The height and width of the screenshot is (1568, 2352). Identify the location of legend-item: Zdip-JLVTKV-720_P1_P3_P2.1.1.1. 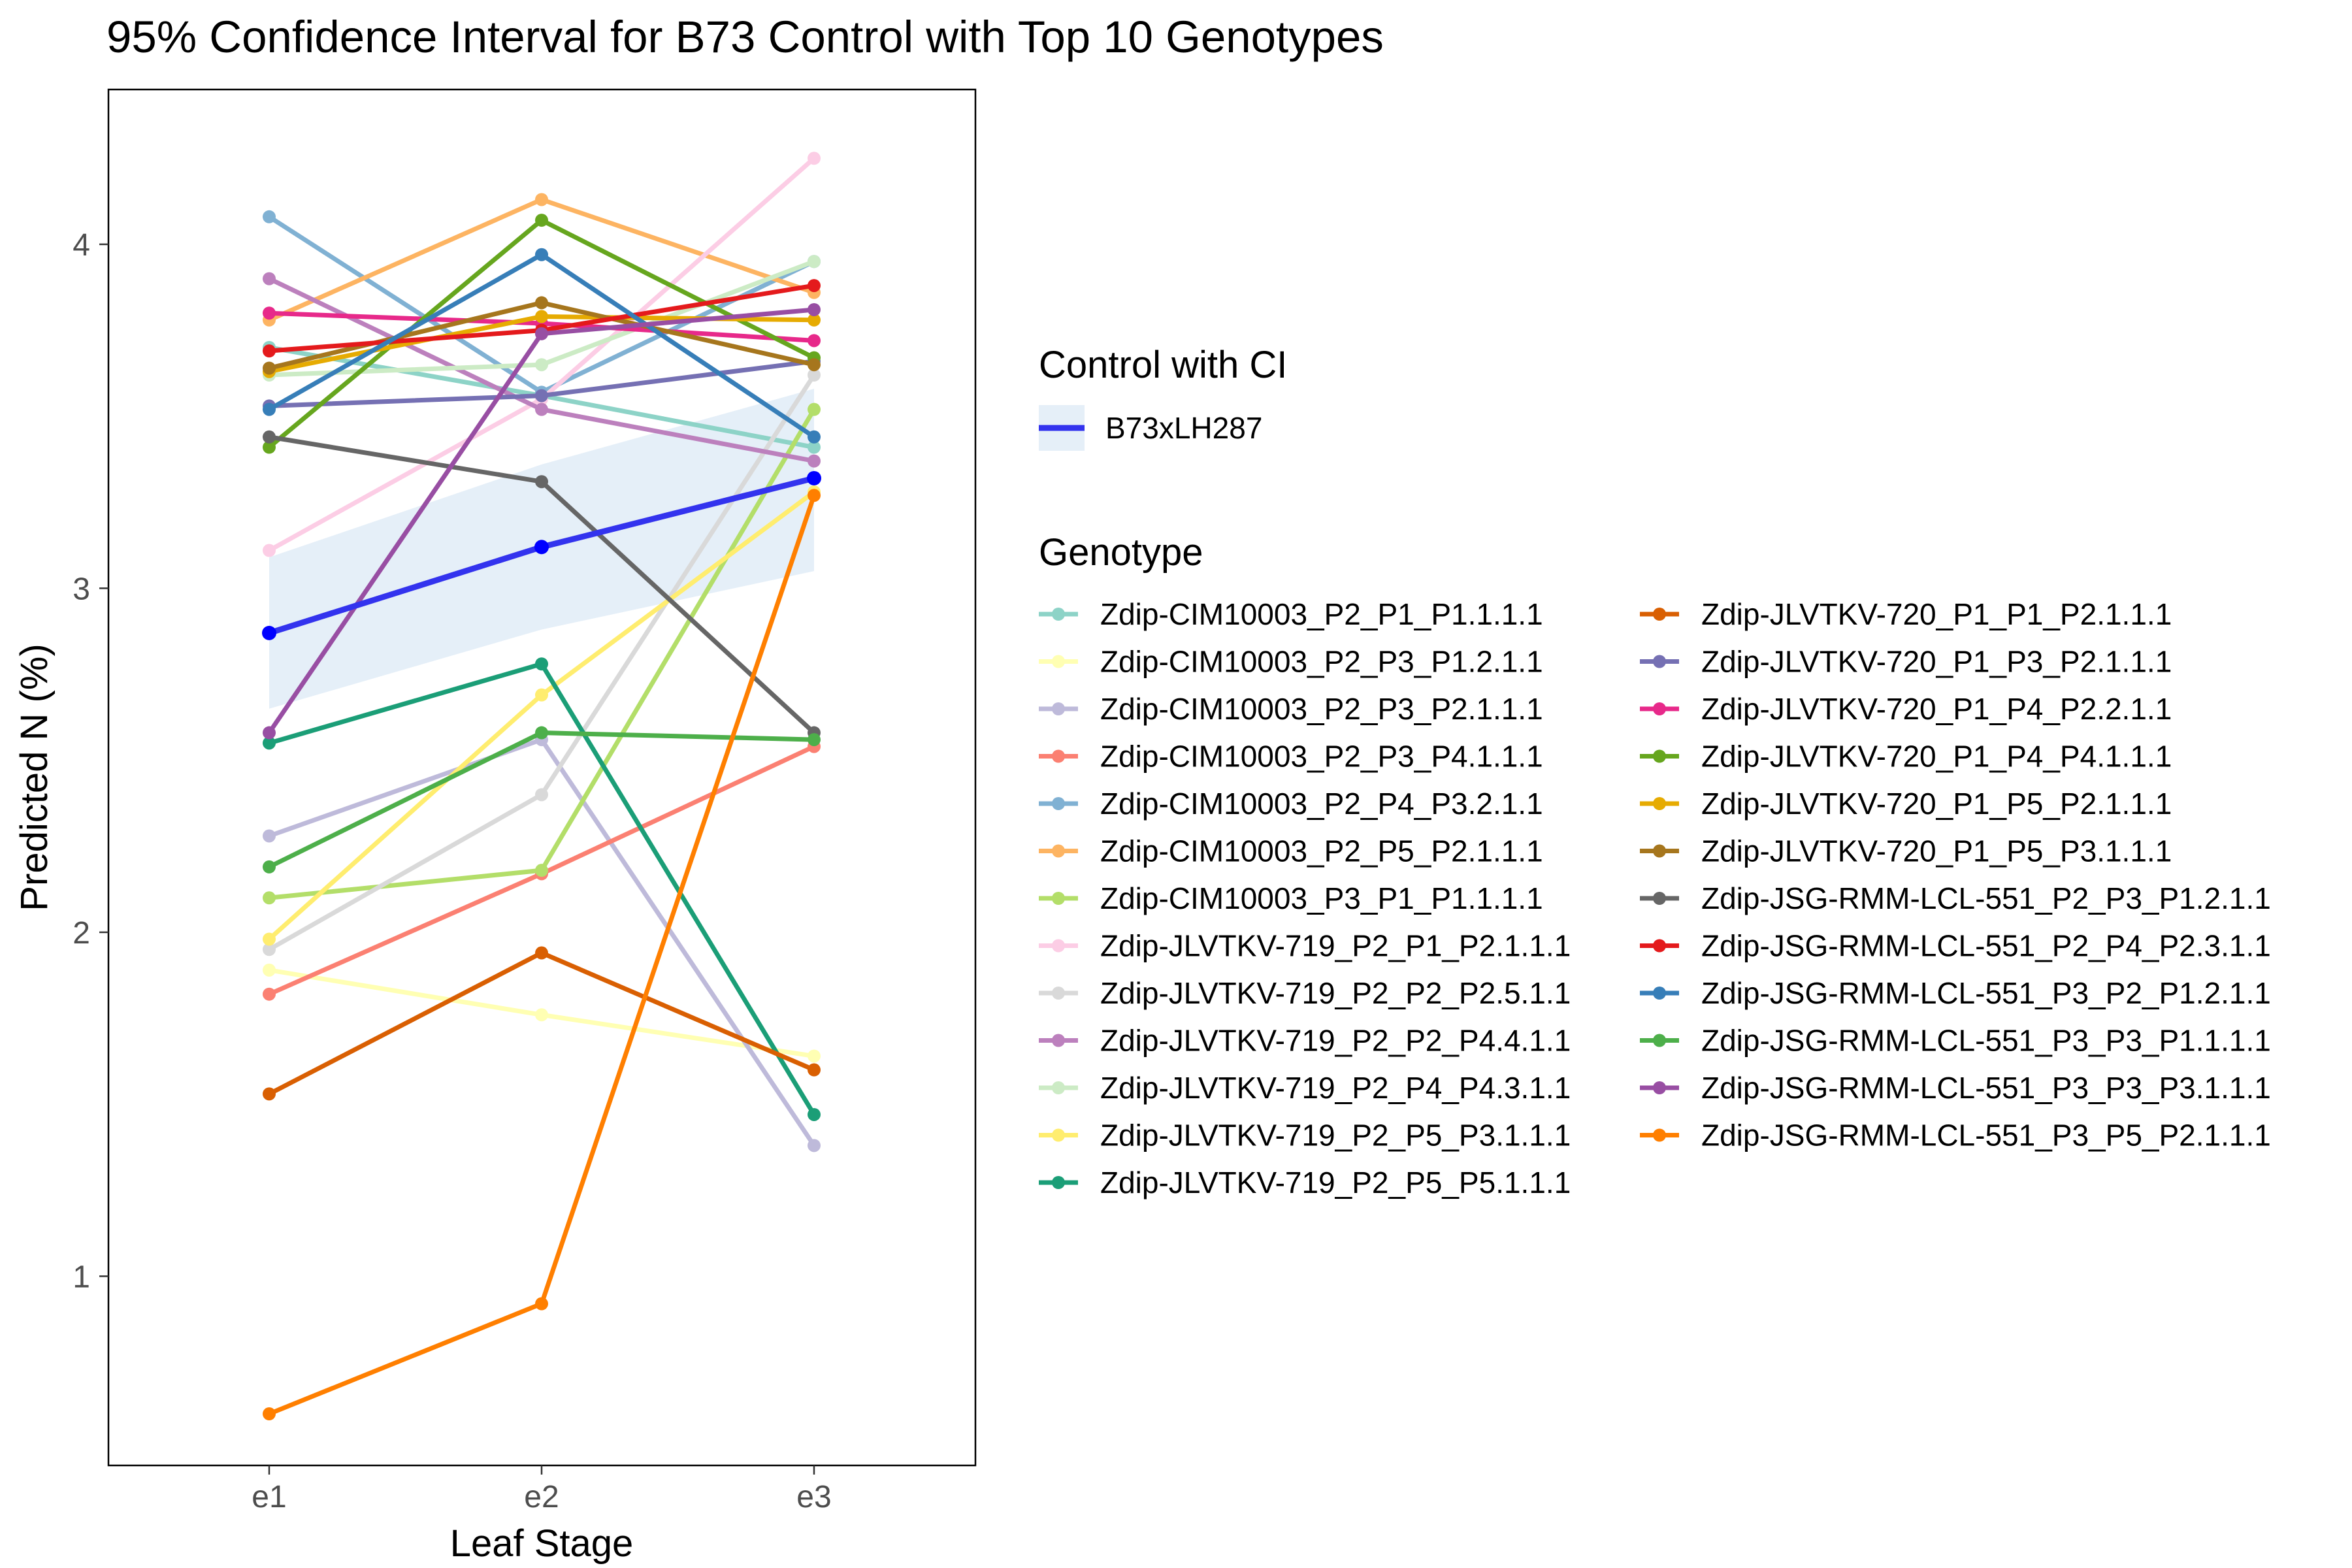
(1906, 662).